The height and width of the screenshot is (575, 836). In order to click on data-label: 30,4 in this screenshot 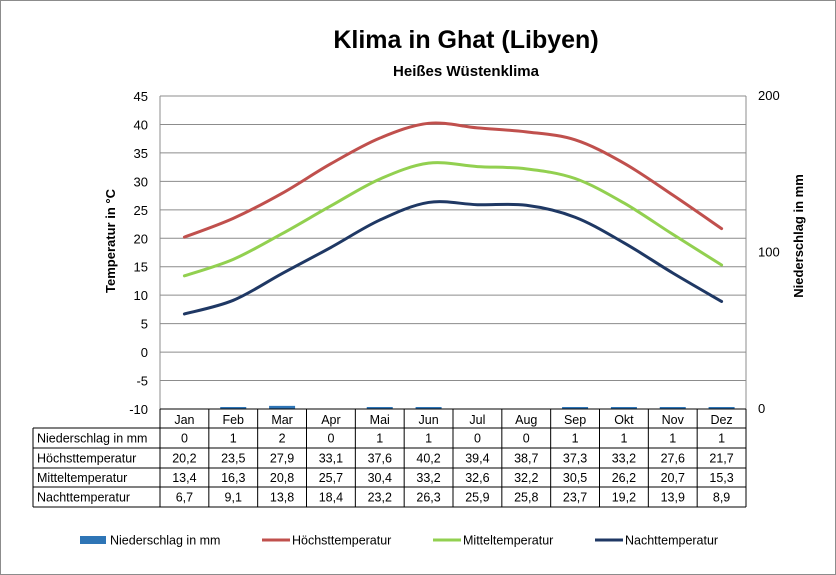, I will do `click(380, 478)`.